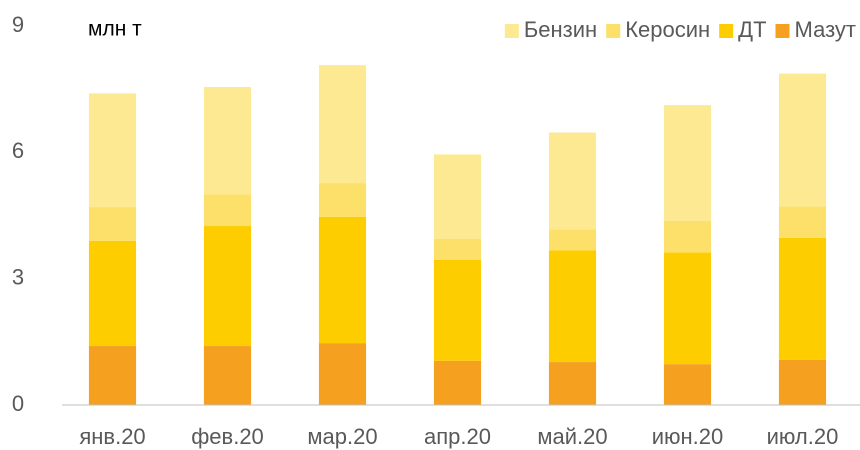 This screenshot has height=450, width=860. I want to click on x-tick-label: май.20, so click(572, 436).